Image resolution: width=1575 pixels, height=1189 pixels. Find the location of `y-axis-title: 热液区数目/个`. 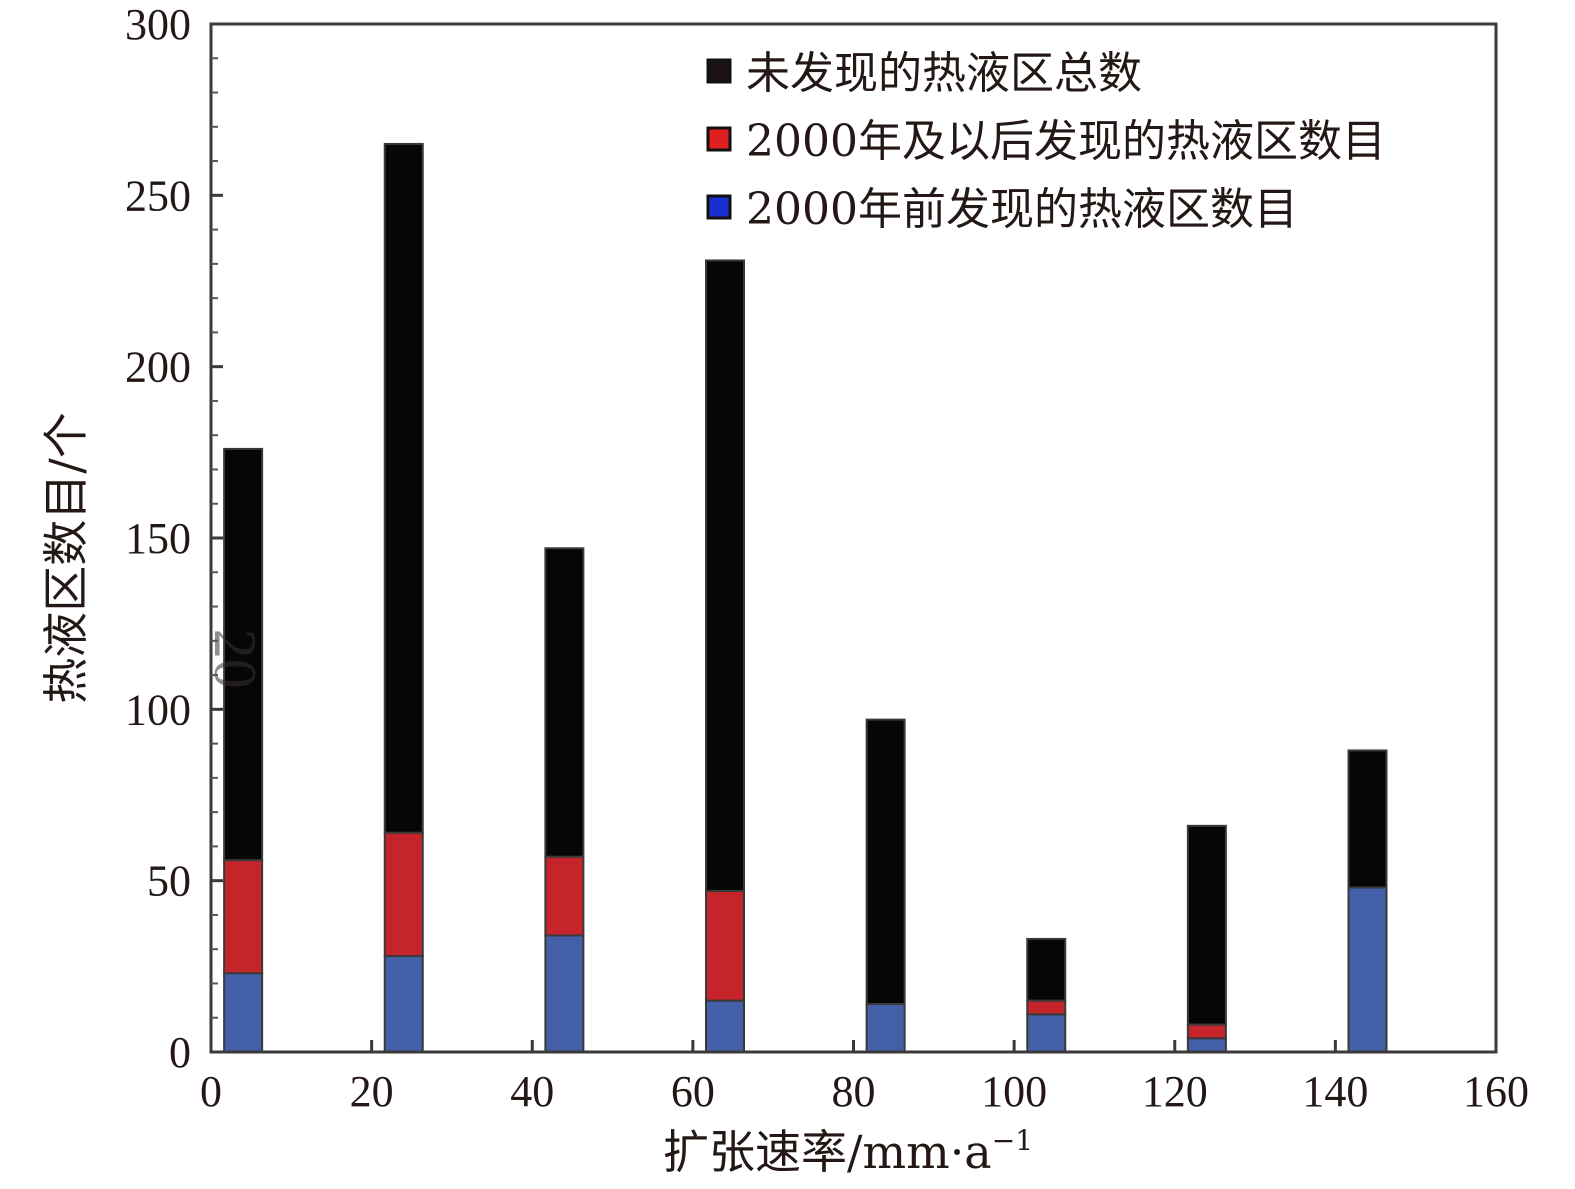

y-axis-title: 热液区数目/个 is located at coordinates (66, 558).